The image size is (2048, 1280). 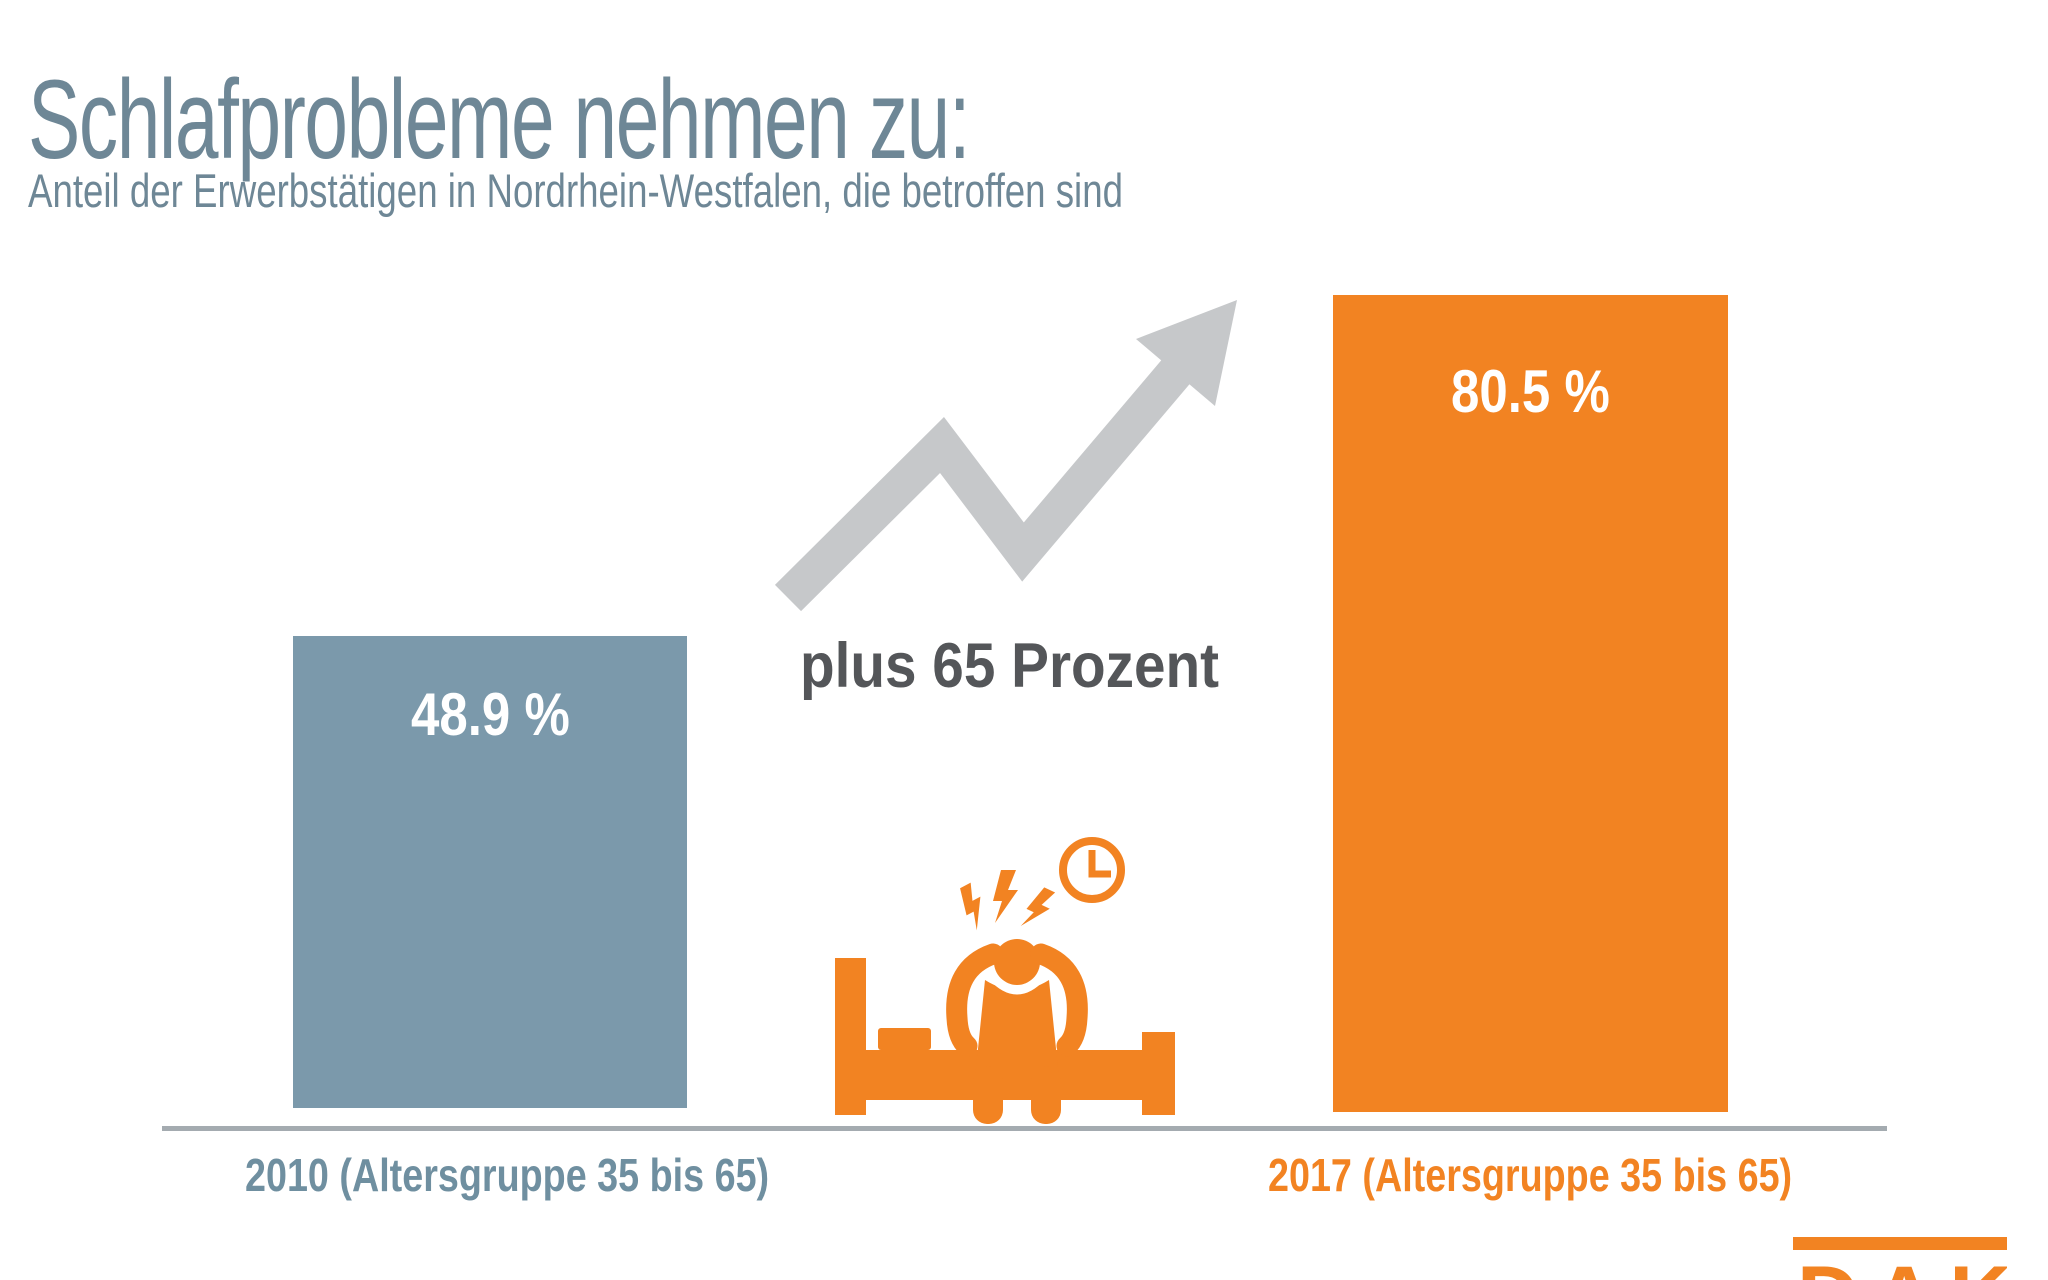 I want to click on person-head, so click(x=1017, y=962).